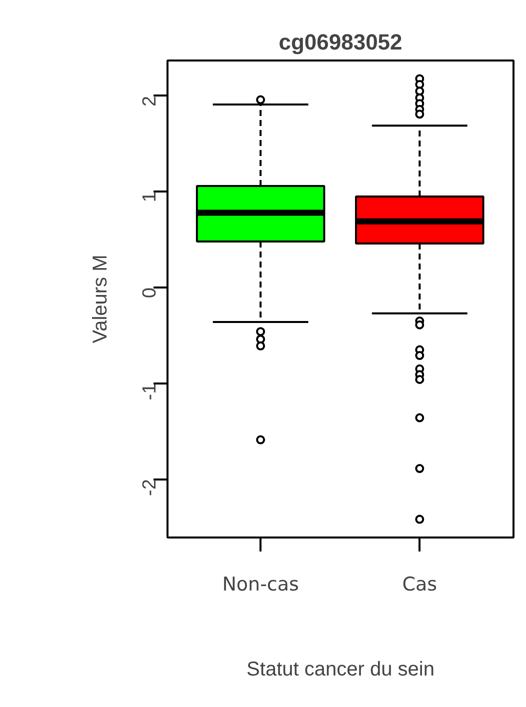 The width and height of the screenshot is (526, 707). I want to click on x-tick-label: Cas, so click(420, 585).